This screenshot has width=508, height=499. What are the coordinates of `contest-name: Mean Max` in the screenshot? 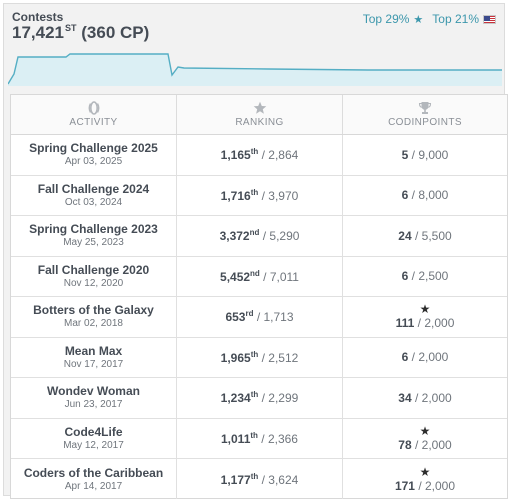 It's located at (93, 350).